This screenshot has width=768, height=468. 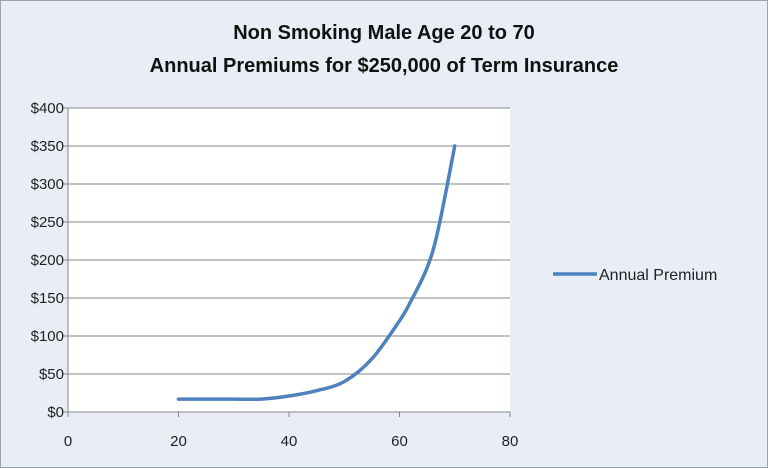 What do you see at coordinates (47, 184) in the screenshot?
I see `y-tick-label: $300` at bounding box center [47, 184].